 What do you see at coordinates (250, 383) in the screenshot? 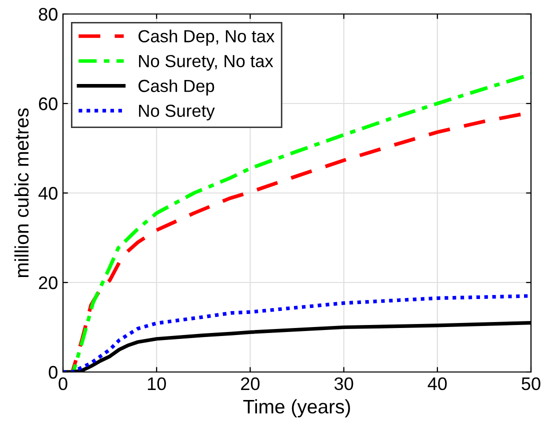
I see `x-tick-label: 20` at bounding box center [250, 383].